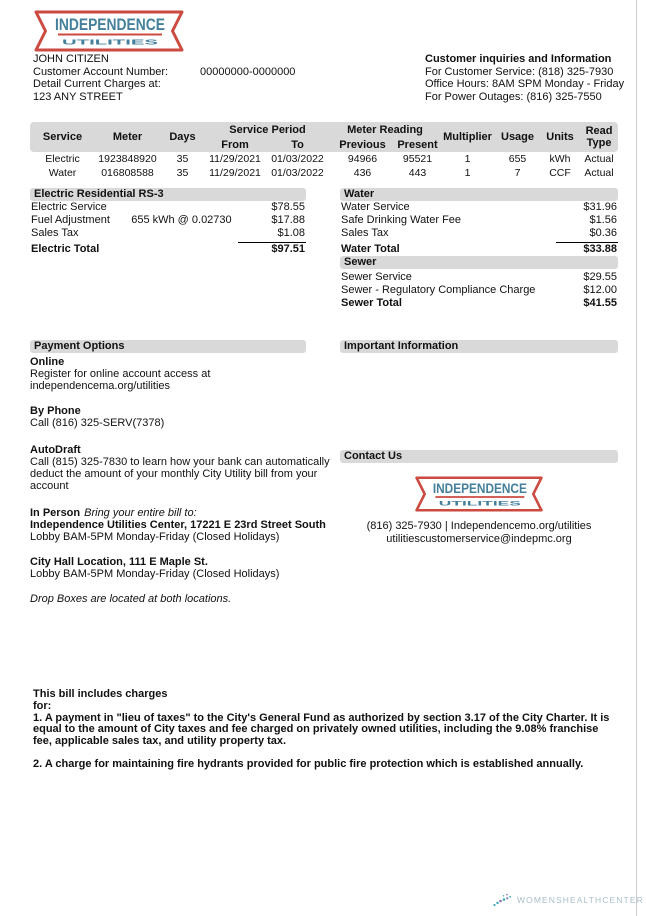 Image resolution: width=646 pixels, height=916 pixels. I want to click on sewer-total-line: Sewer Total $41.55, so click(479, 303).